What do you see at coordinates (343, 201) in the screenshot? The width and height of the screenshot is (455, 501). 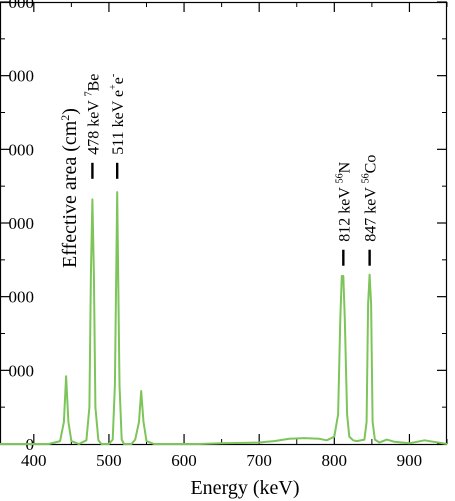 I see `line-label: 812 keV 56N` at bounding box center [343, 201].